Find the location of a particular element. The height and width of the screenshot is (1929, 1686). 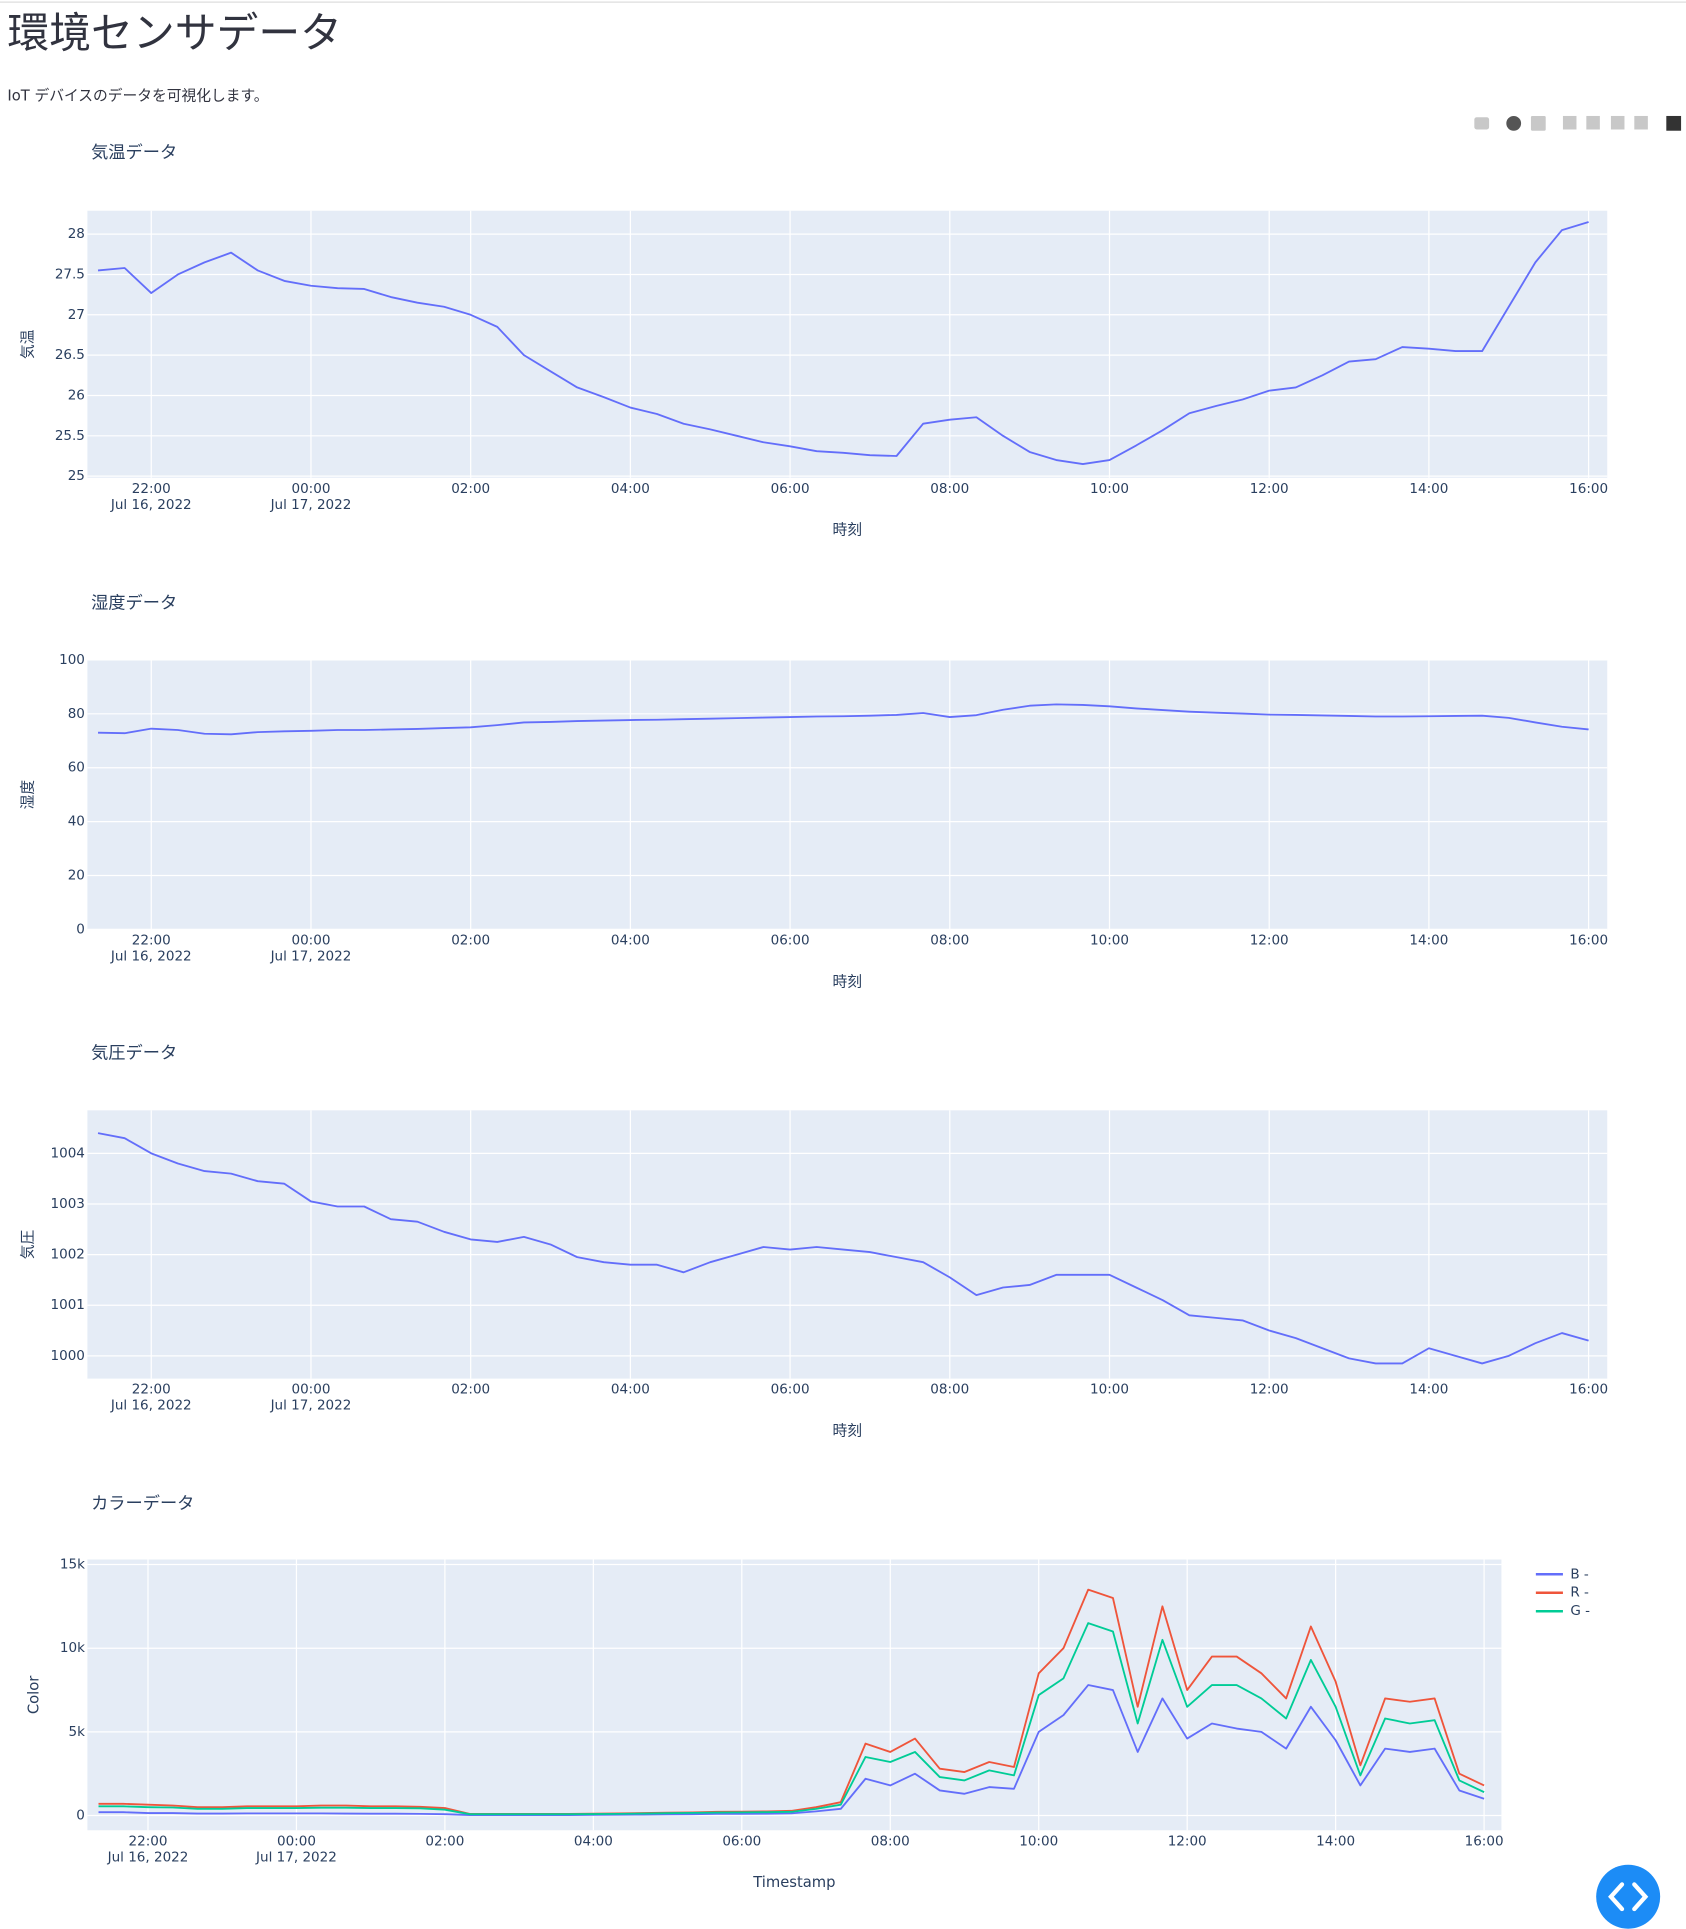

chart-title: 気圧データ is located at coordinates (134, 1053).